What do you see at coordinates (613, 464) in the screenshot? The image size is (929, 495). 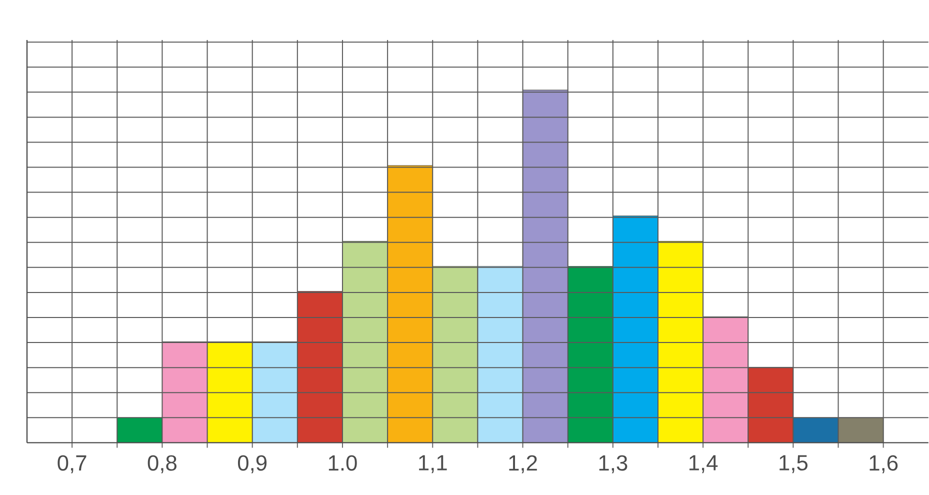 I see `x-tick-label: 1,3` at bounding box center [613, 464].